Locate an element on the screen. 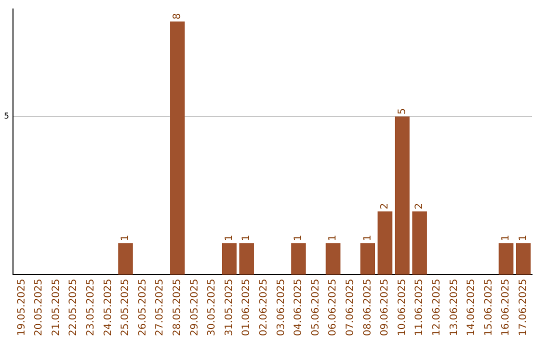 This screenshot has width=540, height=340. data-label: 5 is located at coordinates (402, 111).